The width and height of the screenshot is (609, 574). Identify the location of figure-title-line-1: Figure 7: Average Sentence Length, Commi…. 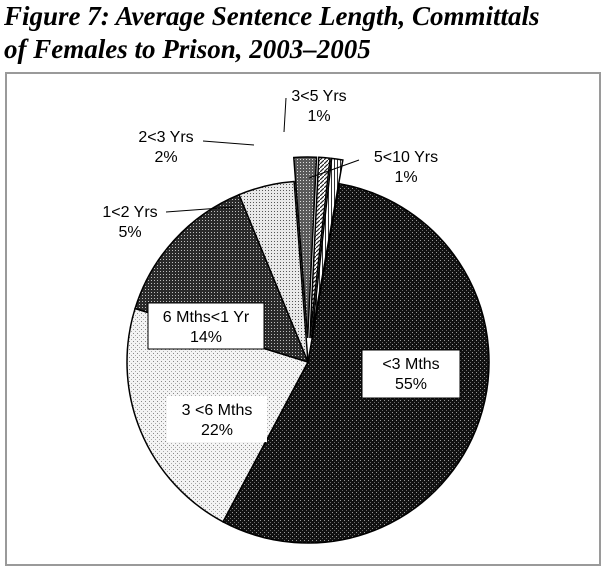
(272, 16).